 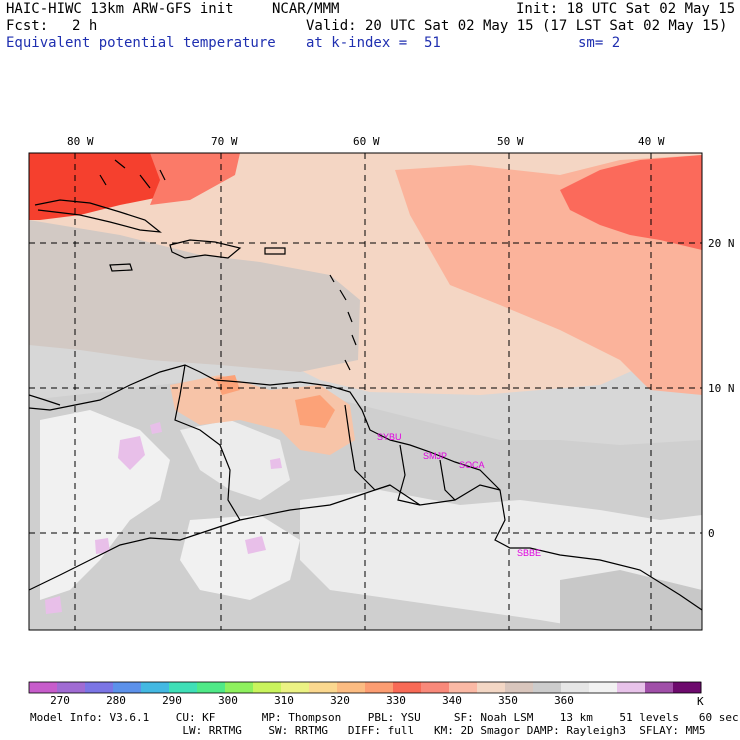 What do you see at coordinates (205, 249) in the screenshot?
I see `coast-hispaniola` at bounding box center [205, 249].